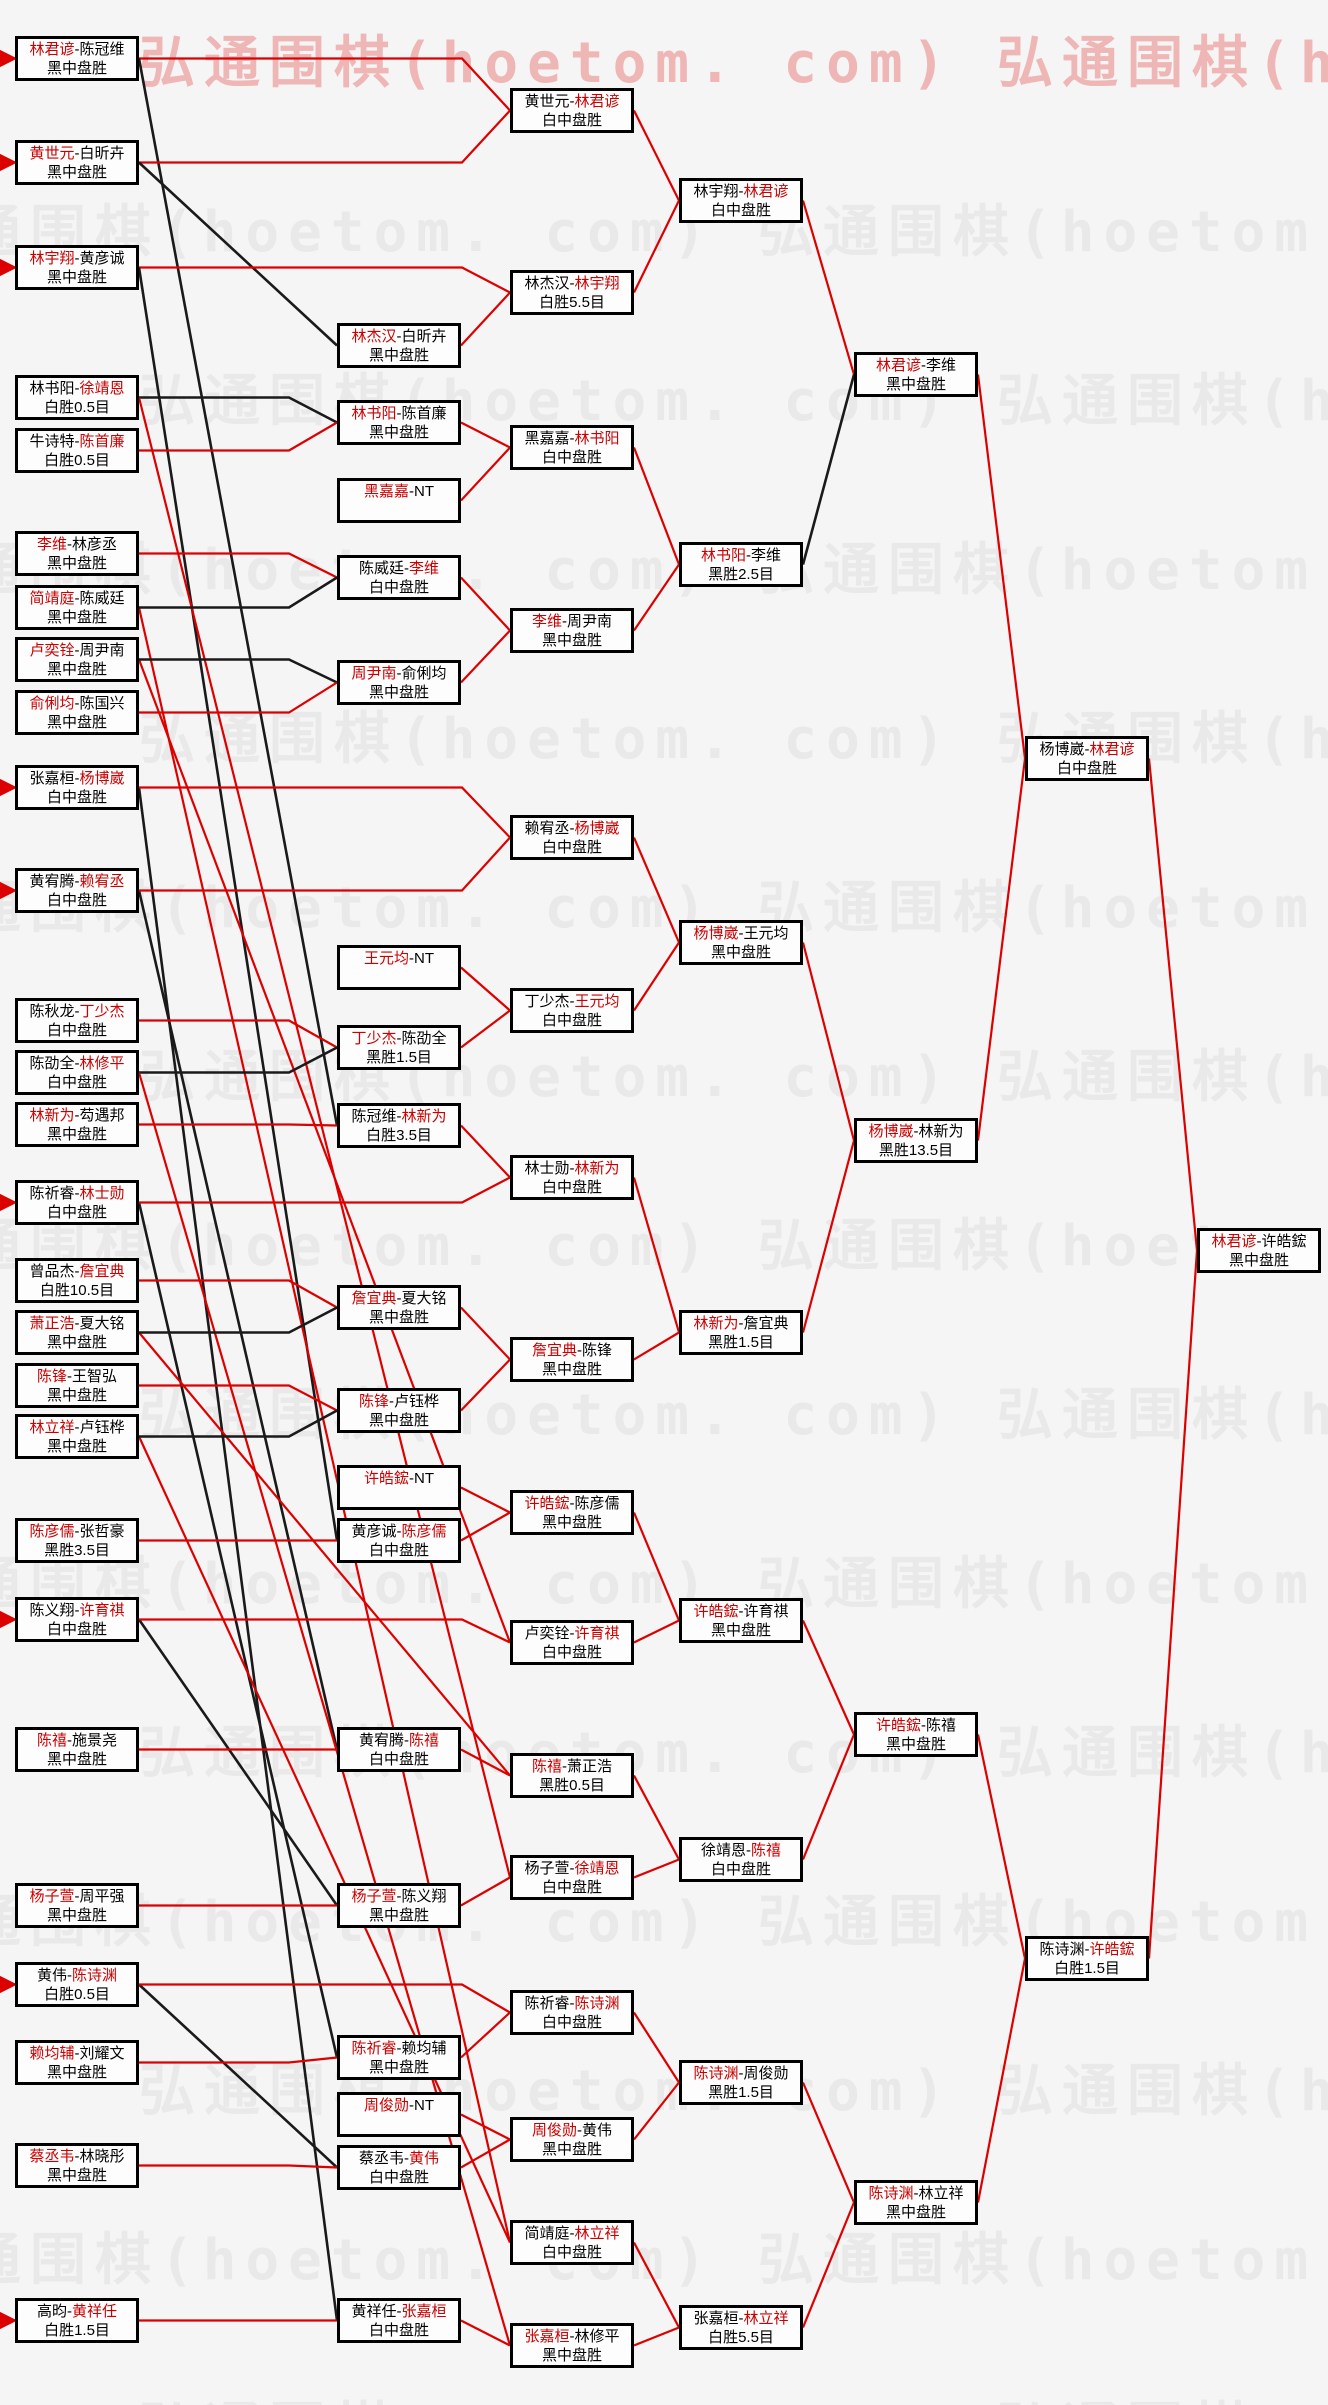 This screenshot has width=1328, height=2405. I want to click on player-name: 陈冠维, so click(102, 49).